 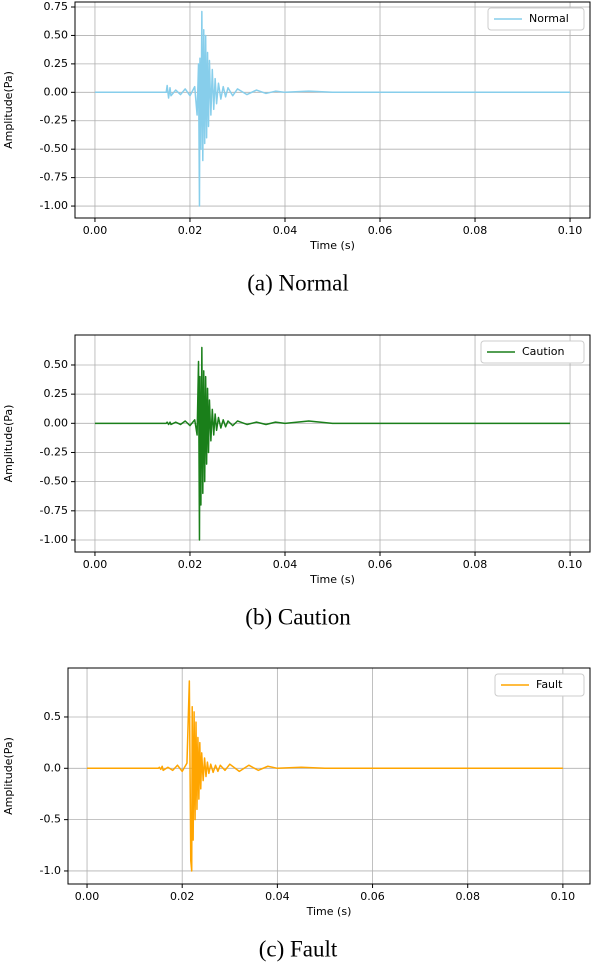 What do you see at coordinates (298, 616) in the screenshot?
I see `caption: (b) Caution` at bounding box center [298, 616].